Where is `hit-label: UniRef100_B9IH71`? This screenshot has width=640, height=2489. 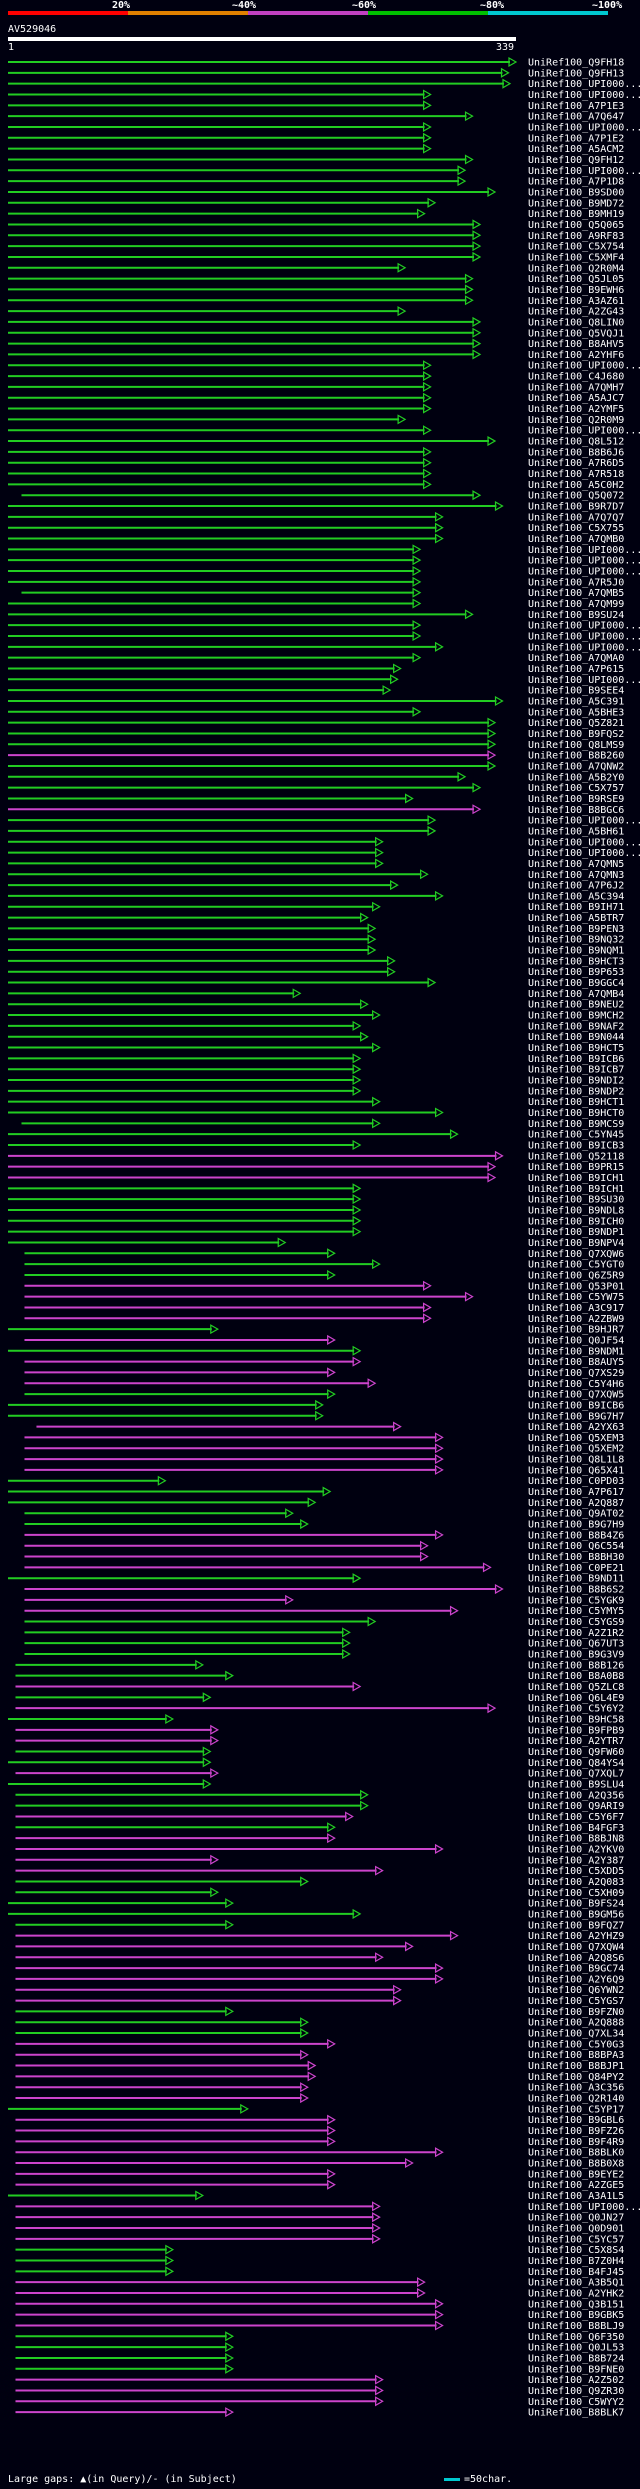 hit-label: UniRef100_B9IH71 is located at coordinates (576, 907).